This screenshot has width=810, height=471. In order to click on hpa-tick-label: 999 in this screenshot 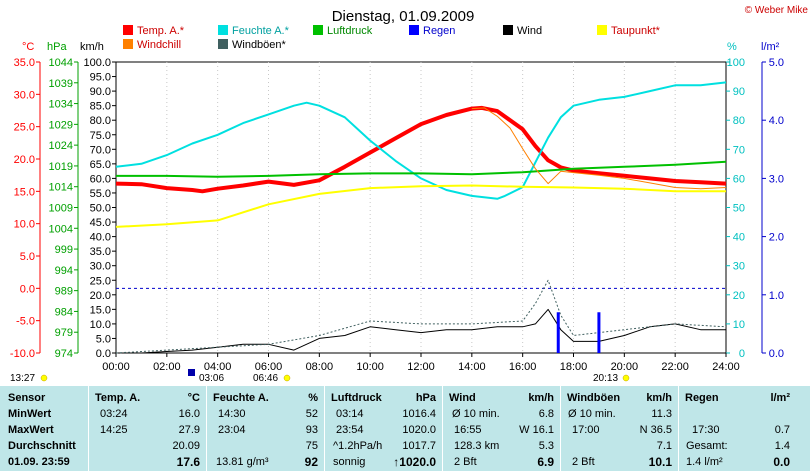, I will do `click(64, 250)`.